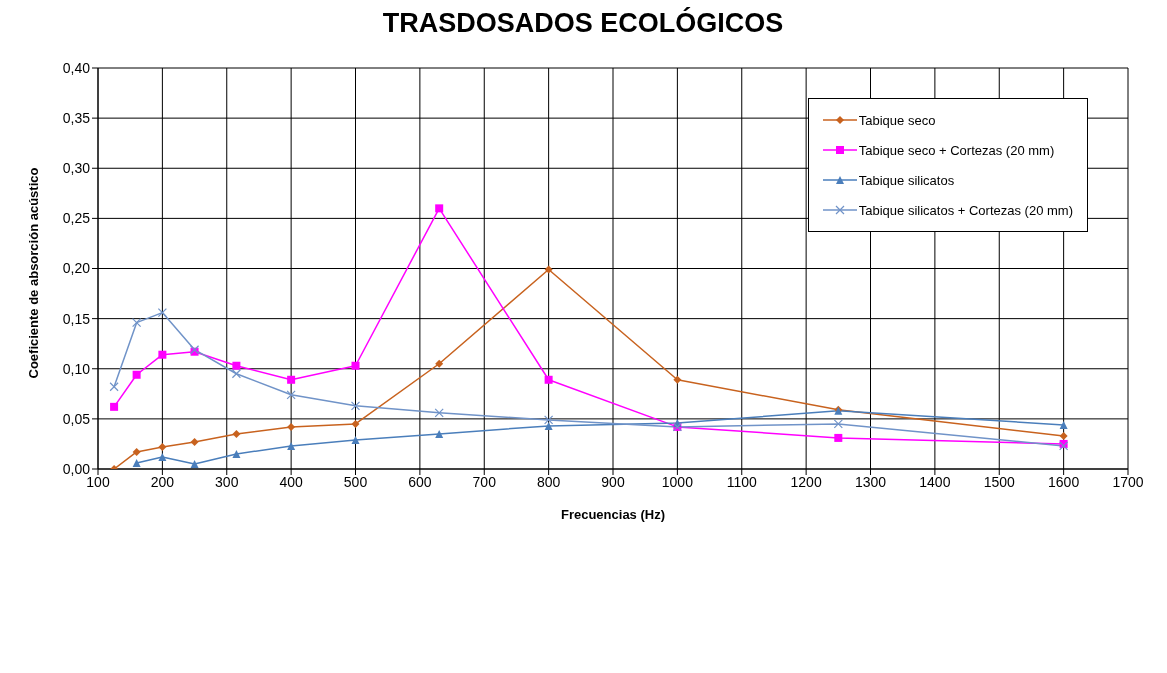  I want to click on y-tick-label: 0,05, so click(76, 418).